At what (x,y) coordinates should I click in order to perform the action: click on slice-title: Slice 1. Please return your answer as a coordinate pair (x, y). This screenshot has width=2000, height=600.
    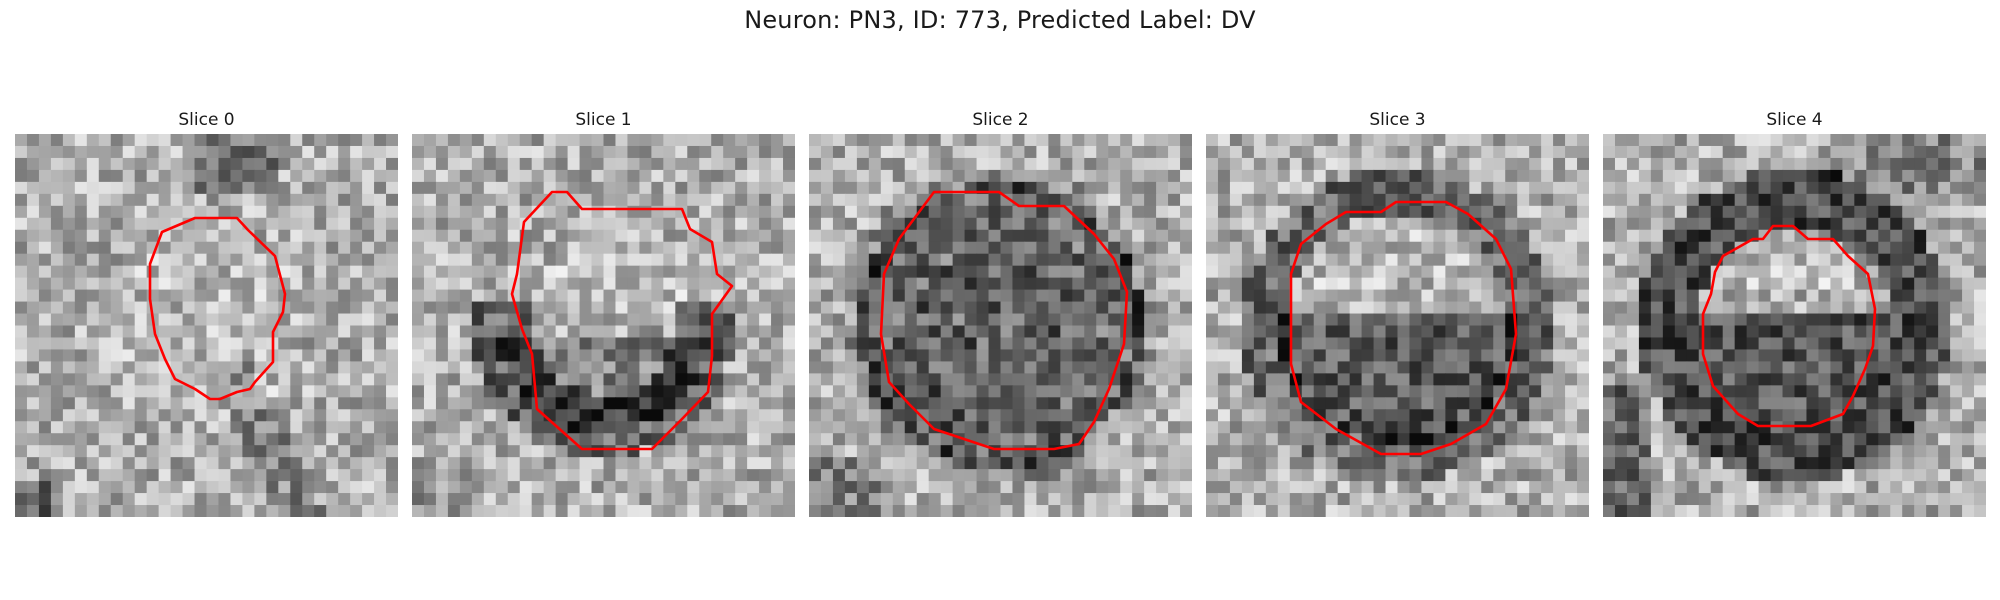
    Looking at the image, I should click on (603, 120).